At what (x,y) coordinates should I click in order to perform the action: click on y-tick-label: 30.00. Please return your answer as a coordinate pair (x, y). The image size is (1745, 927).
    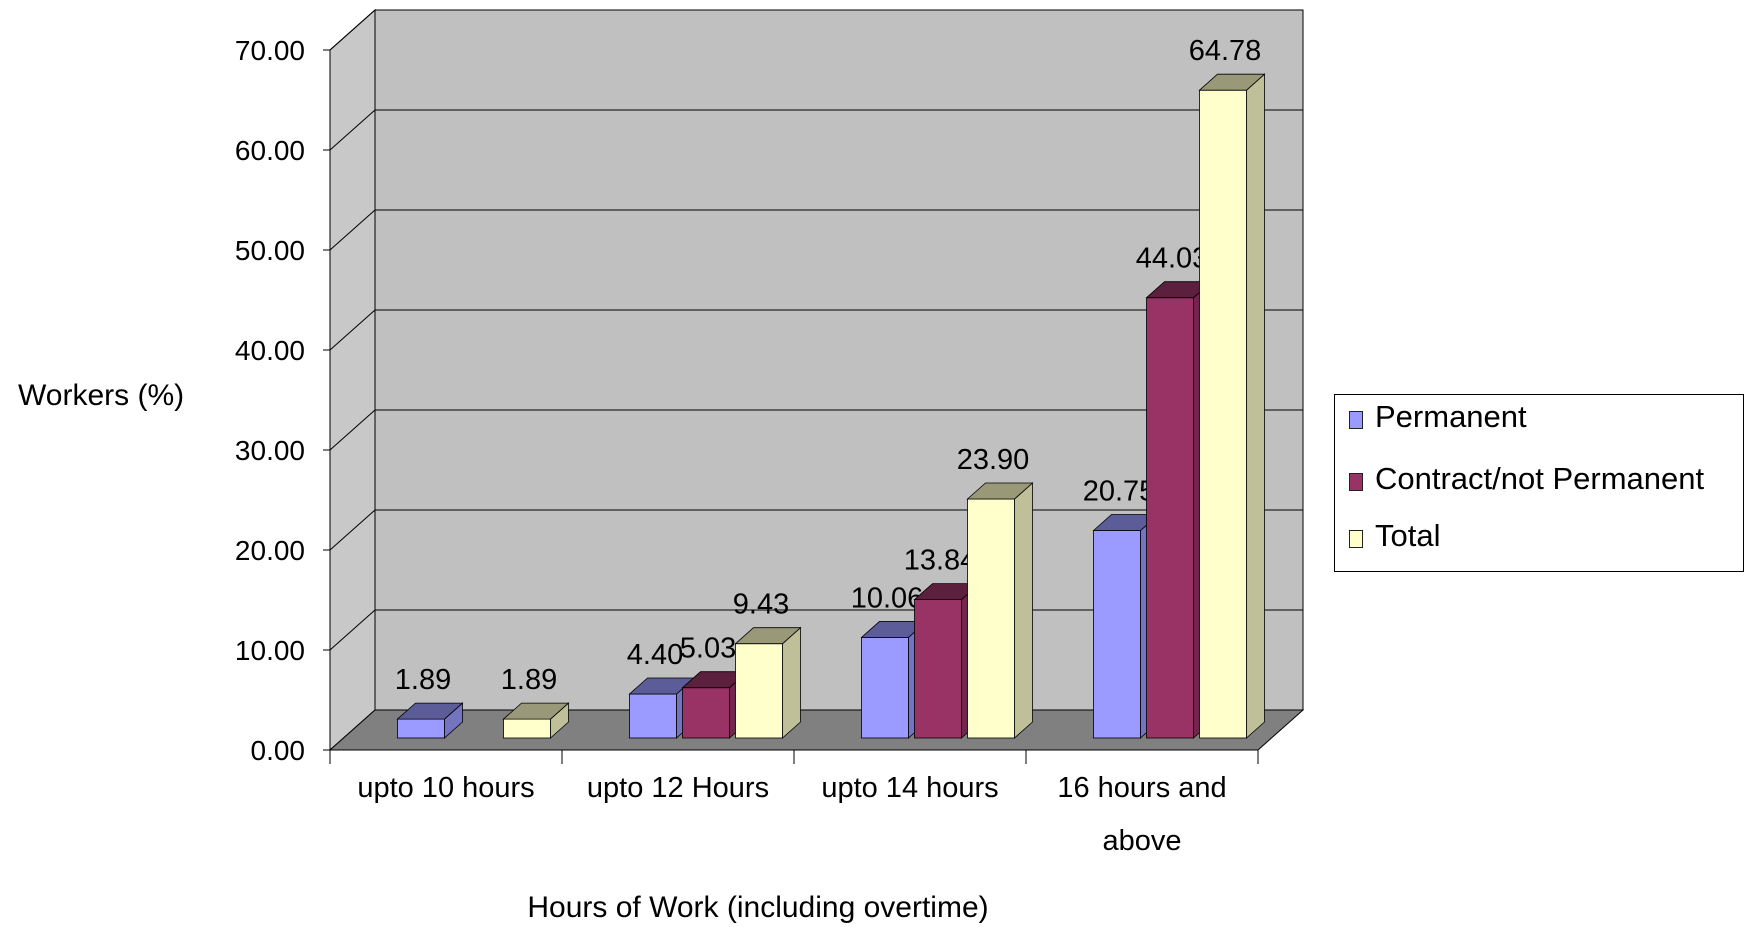
    Looking at the image, I should click on (270, 450).